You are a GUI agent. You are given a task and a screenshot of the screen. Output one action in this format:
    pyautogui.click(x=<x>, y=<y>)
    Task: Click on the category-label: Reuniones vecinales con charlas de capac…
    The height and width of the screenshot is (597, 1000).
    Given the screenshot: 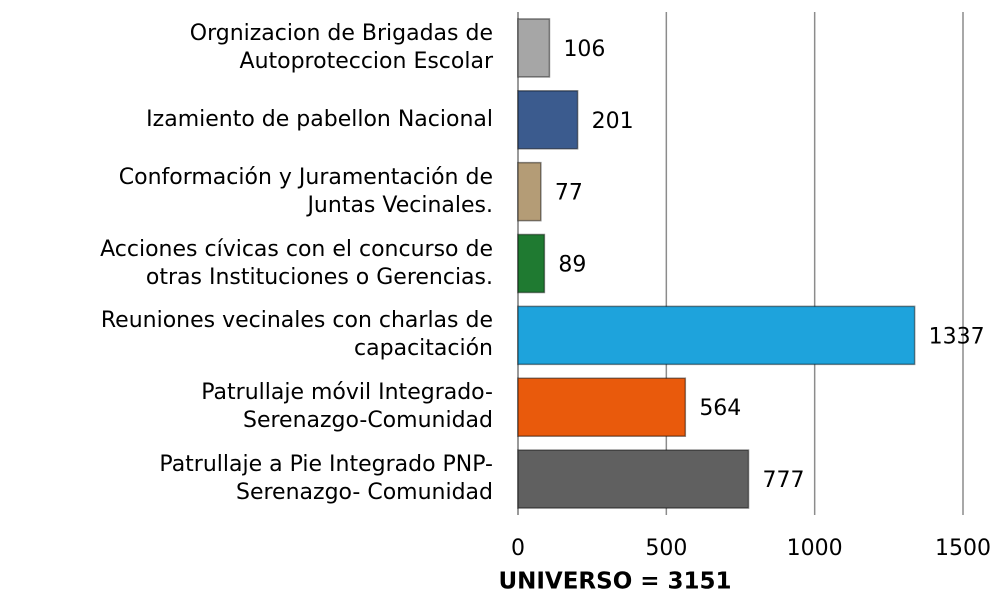 What is the action you would take?
    pyautogui.click(x=296, y=335)
    